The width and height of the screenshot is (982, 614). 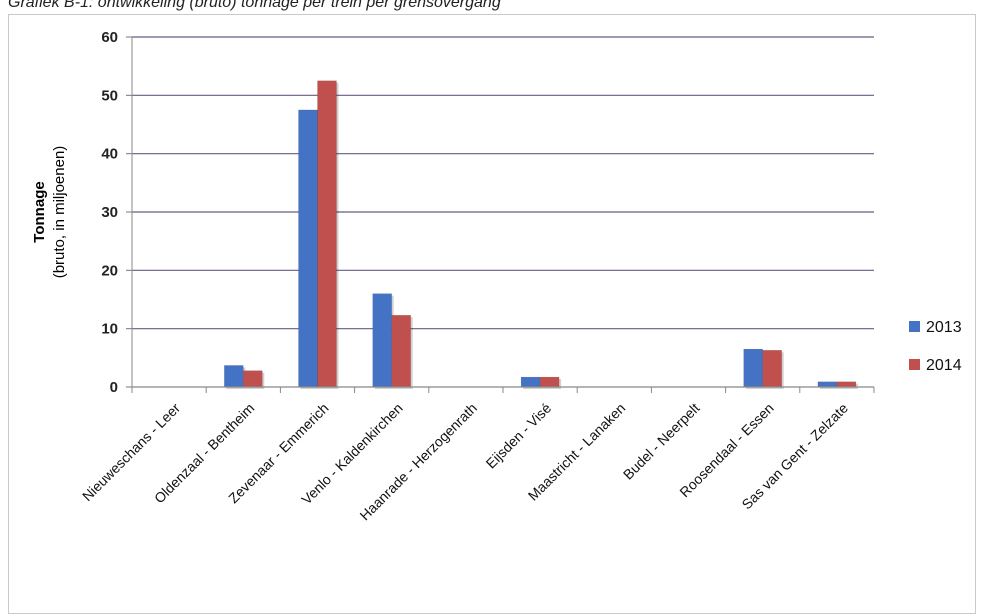 What do you see at coordinates (519, 436) in the screenshot?
I see `x-category-label: Eijsden - Visé` at bounding box center [519, 436].